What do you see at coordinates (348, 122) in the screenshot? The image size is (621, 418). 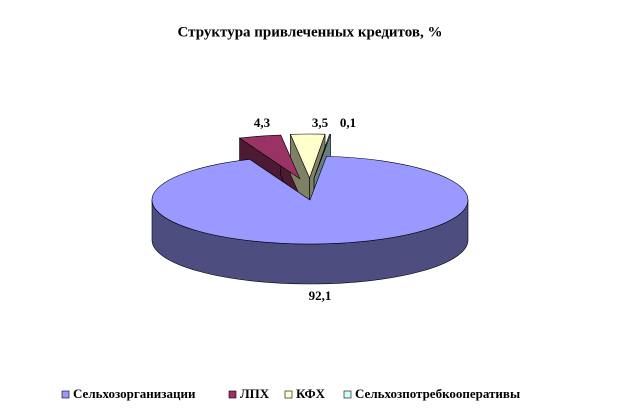 I see `data-label: 0,1` at bounding box center [348, 122].